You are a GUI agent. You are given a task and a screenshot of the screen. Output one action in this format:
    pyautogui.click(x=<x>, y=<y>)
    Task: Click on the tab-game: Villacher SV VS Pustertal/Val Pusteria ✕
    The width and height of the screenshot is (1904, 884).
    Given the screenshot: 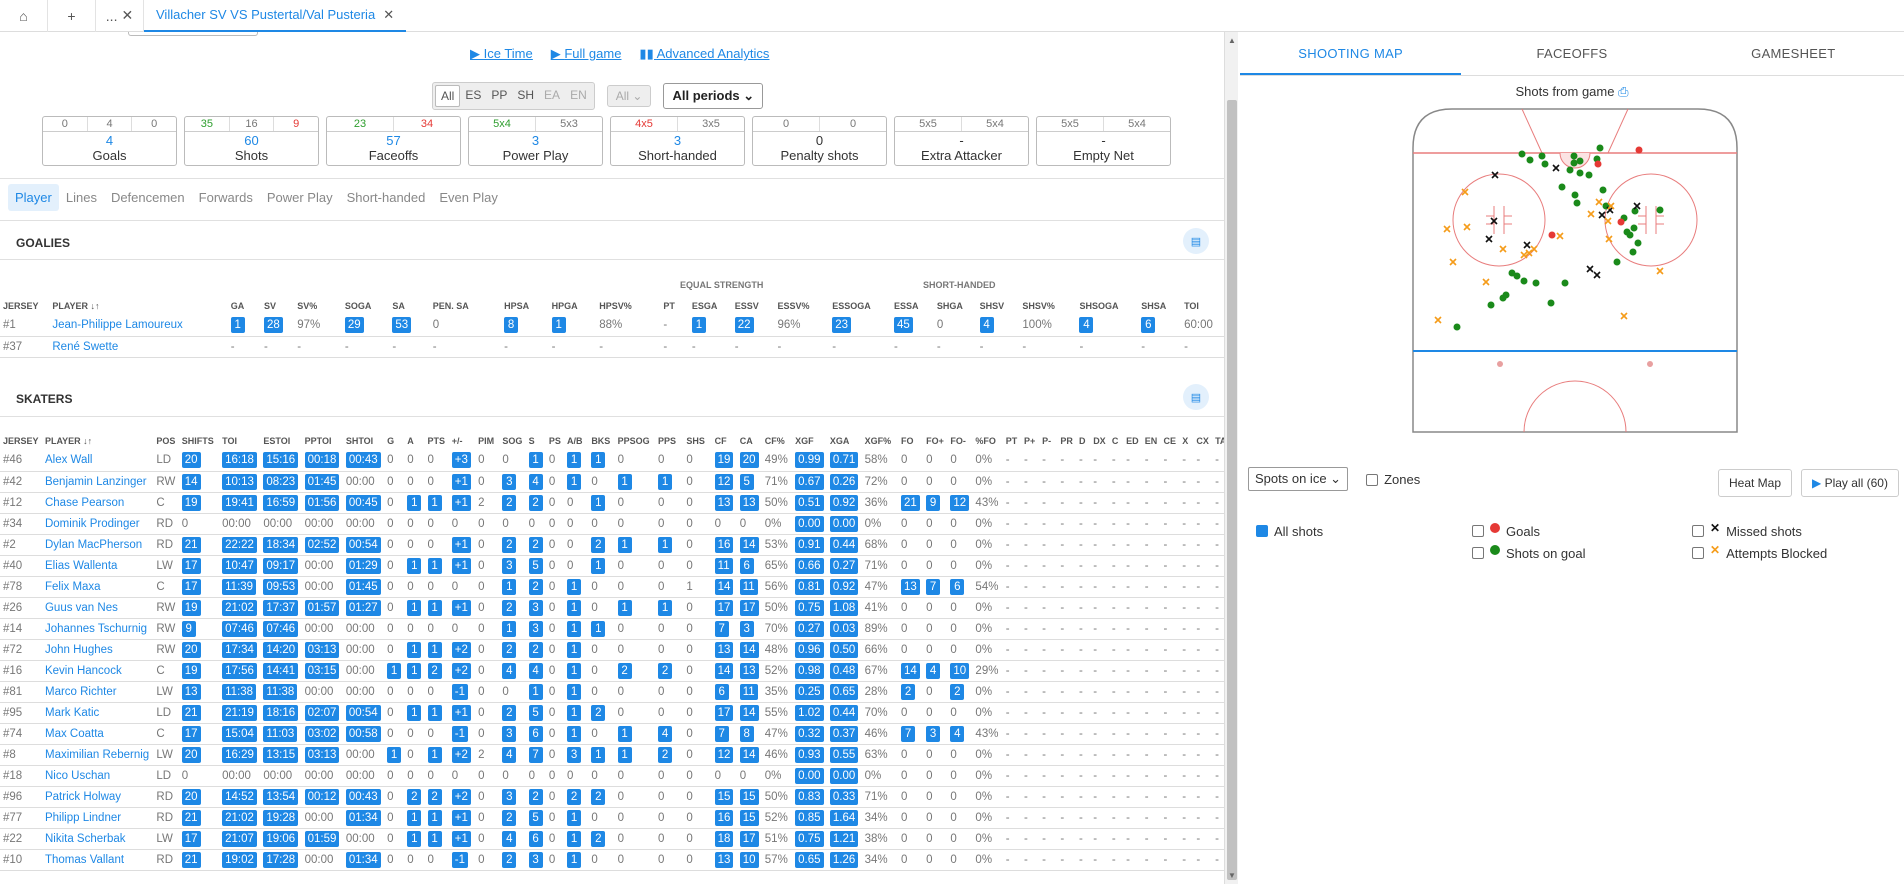 What is the action you would take?
    pyautogui.click(x=275, y=16)
    